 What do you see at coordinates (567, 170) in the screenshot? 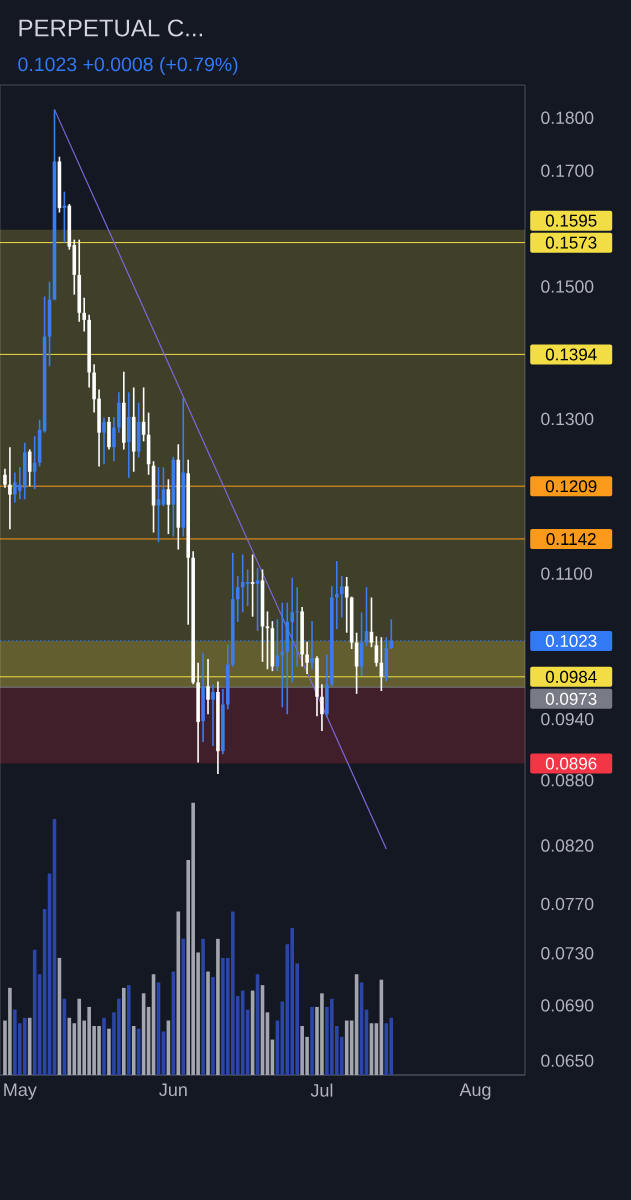
I see `y-tick-label: 0.1700` at bounding box center [567, 170].